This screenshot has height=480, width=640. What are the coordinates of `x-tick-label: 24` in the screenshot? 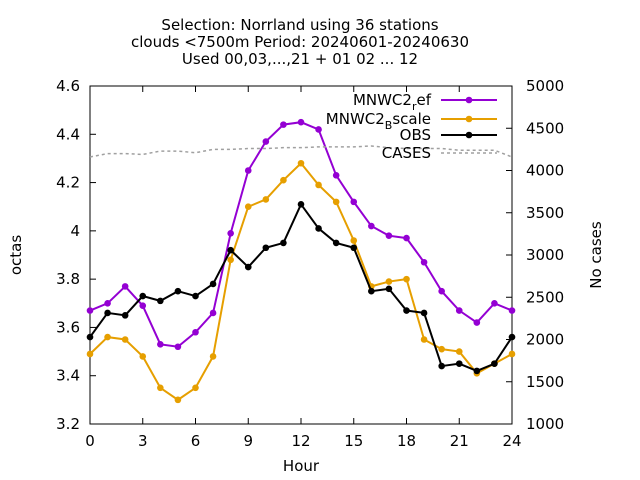 It's located at (511, 441).